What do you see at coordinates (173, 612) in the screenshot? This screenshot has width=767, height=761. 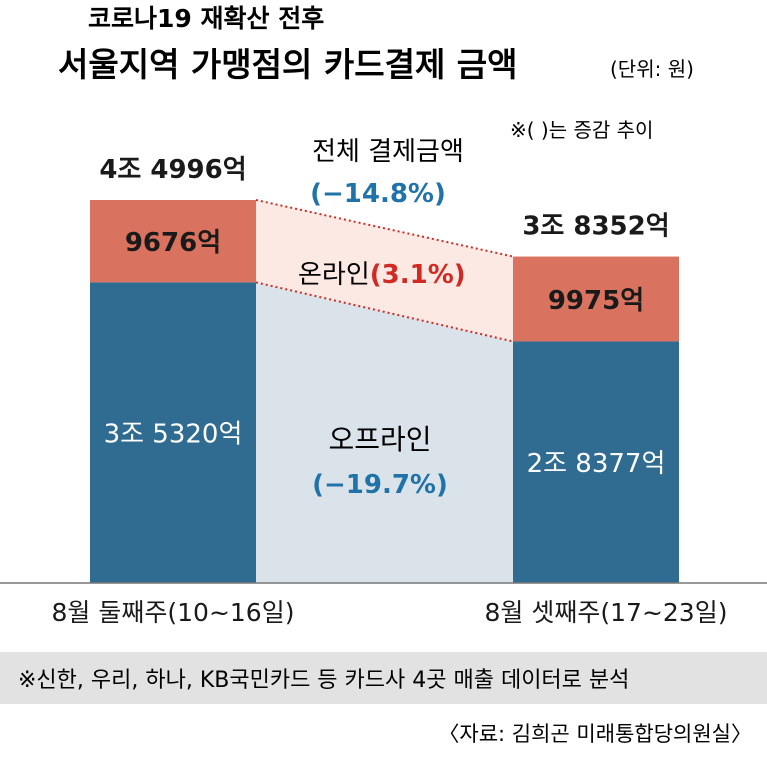 I see `category-label-week2: 8월 둘째주(10~16일)` at bounding box center [173, 612].